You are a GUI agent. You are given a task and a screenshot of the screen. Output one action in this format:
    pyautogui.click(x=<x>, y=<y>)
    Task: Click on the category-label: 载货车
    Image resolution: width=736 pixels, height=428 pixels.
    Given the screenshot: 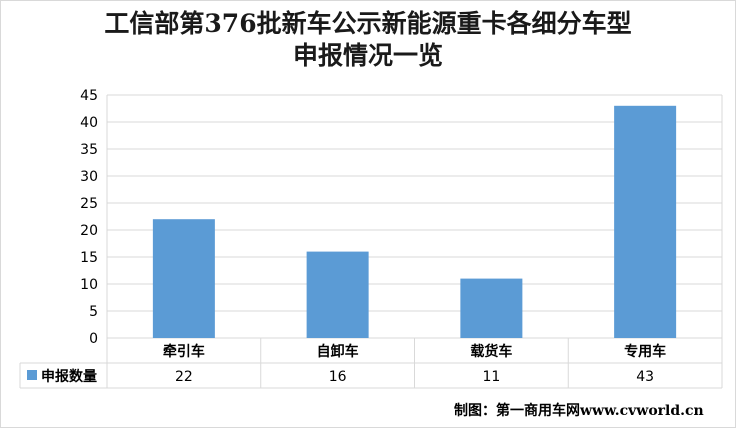 What is the action you would take?
    pyautogui.click(x=491, y=351)
    